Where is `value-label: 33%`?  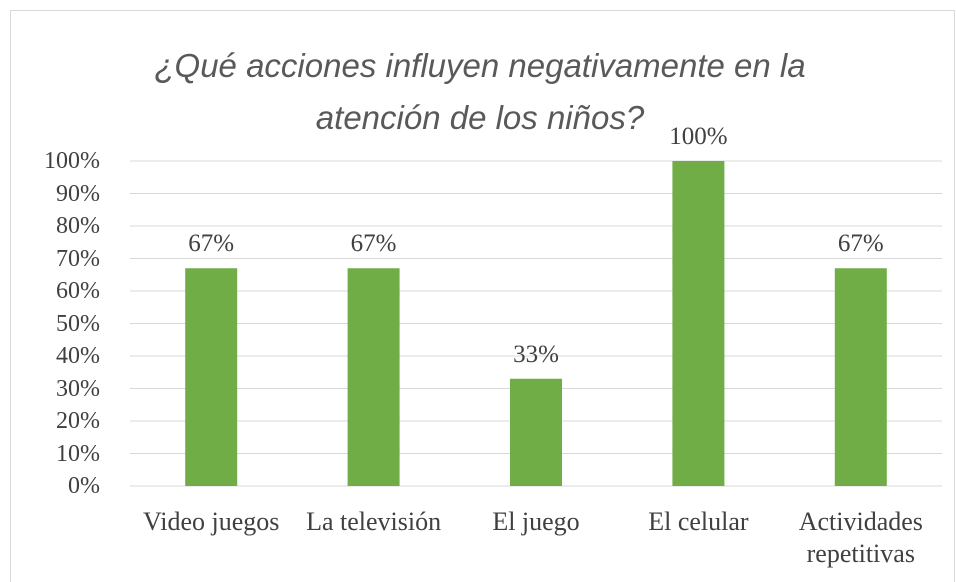
value-label: 33% is located at coordinates (536, 354).